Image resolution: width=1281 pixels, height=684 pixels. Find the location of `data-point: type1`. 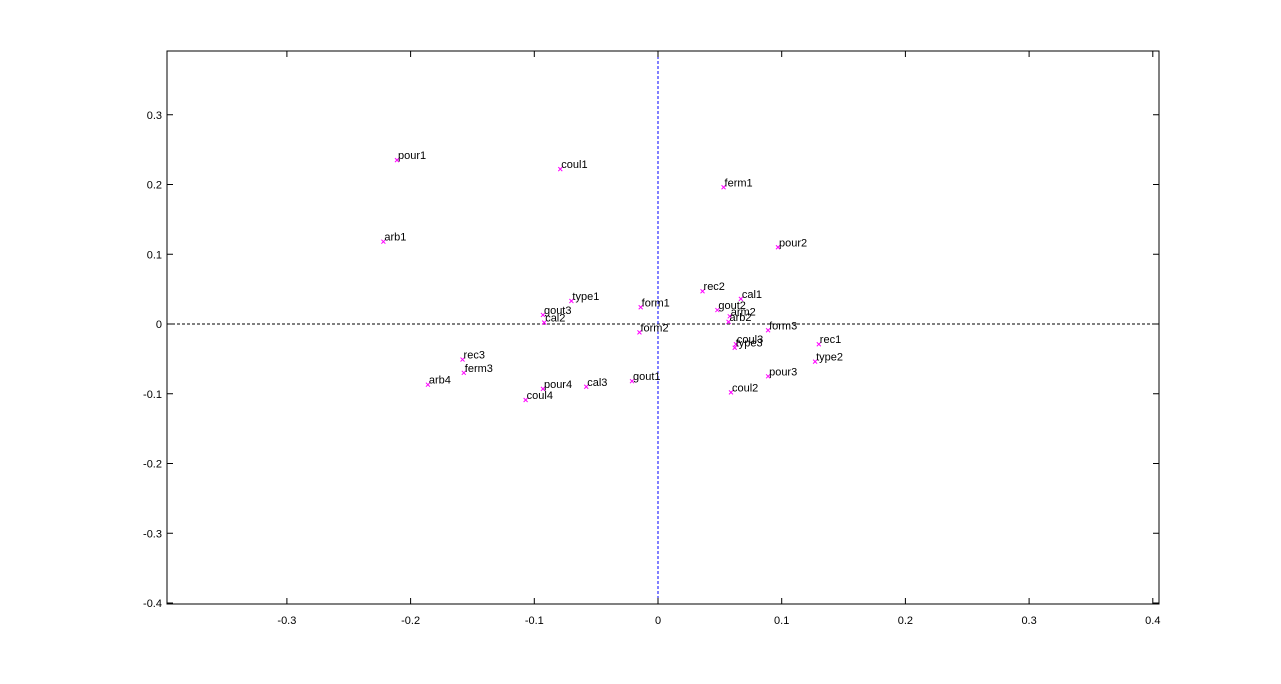

data-point: type1 is located at coordinates (584, 297).